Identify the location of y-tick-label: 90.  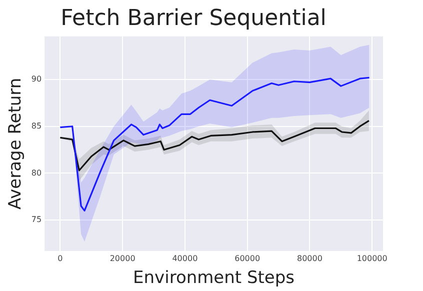
(36, 79).